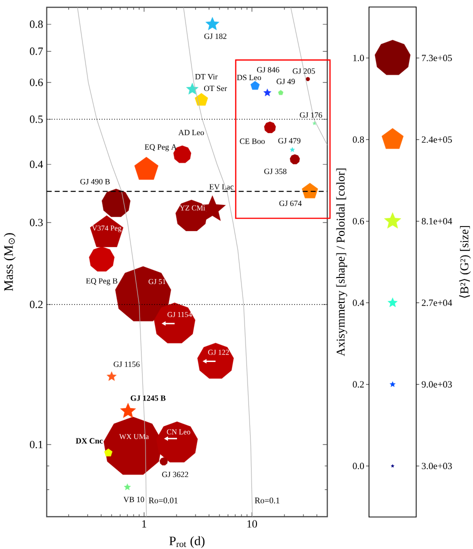 The width and height of the screenshot is (473, 549). Describe the element at coordinates (36, 444) in the screenshot. I see `y-tick-label: 0.1` at that location.